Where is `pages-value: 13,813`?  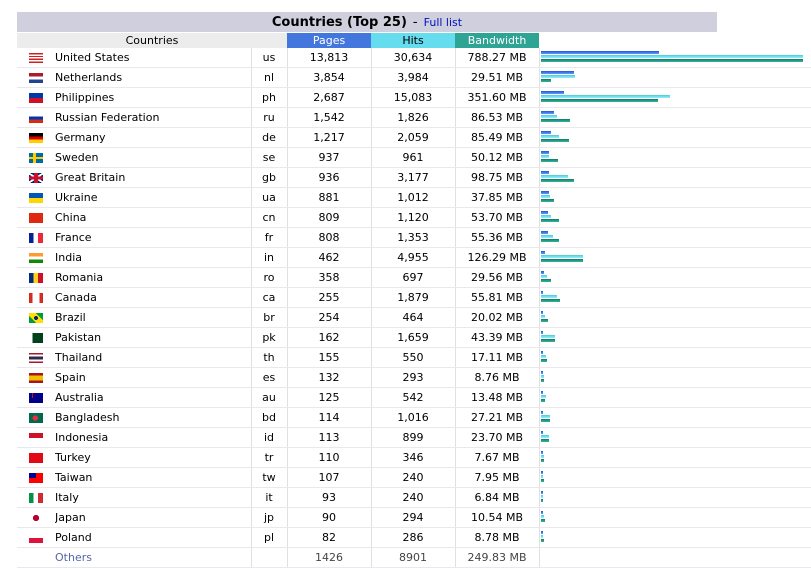 pages-value: 13,813 is located at coordinates (329, 58).